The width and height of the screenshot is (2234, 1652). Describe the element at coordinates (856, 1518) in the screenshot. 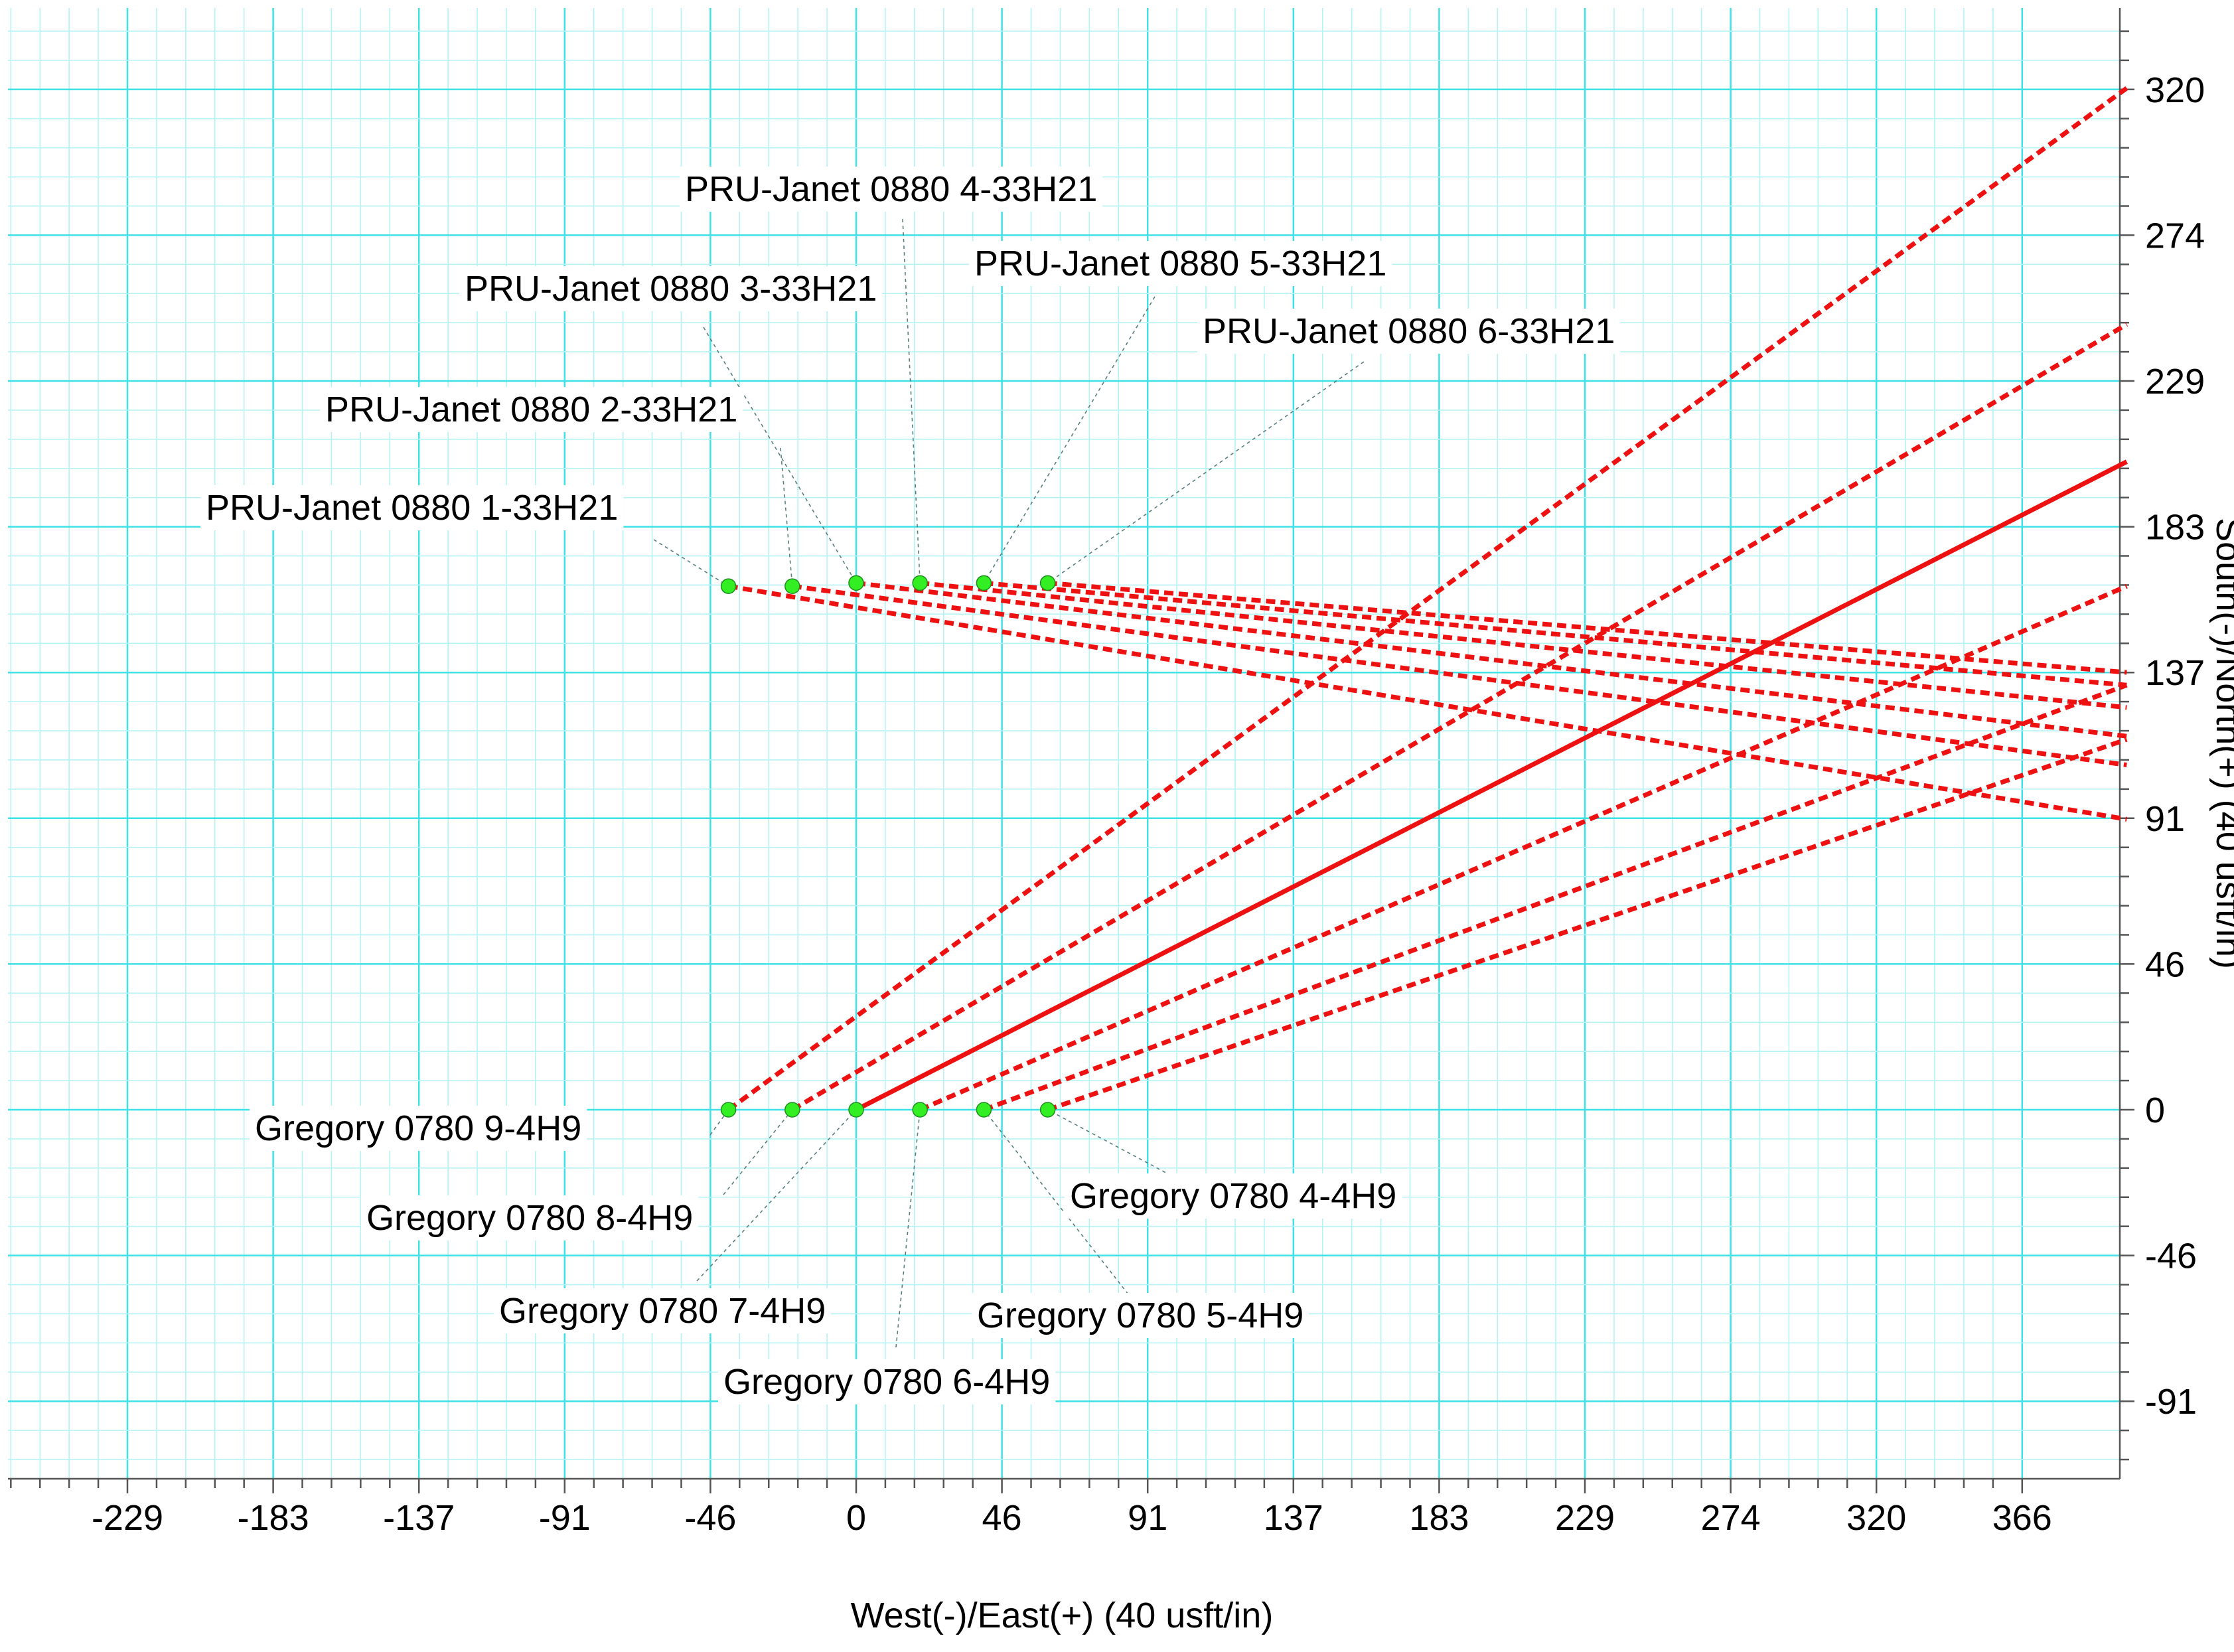

I see `x-tick-label: 0` at that location.